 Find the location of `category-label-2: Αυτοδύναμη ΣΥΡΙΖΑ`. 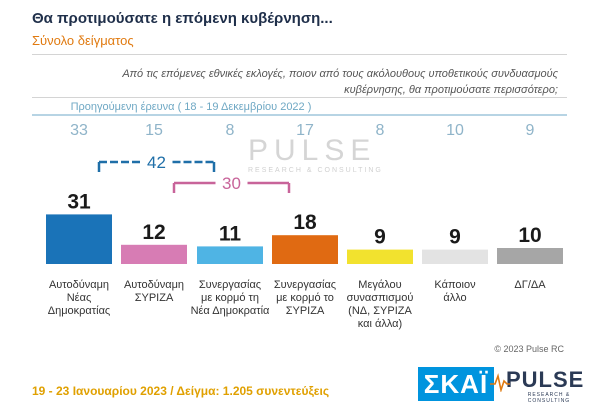

category-label-2: Αυτοδύναμη ΣΥΡΙΖΑ is located at coordinates (154, 292).